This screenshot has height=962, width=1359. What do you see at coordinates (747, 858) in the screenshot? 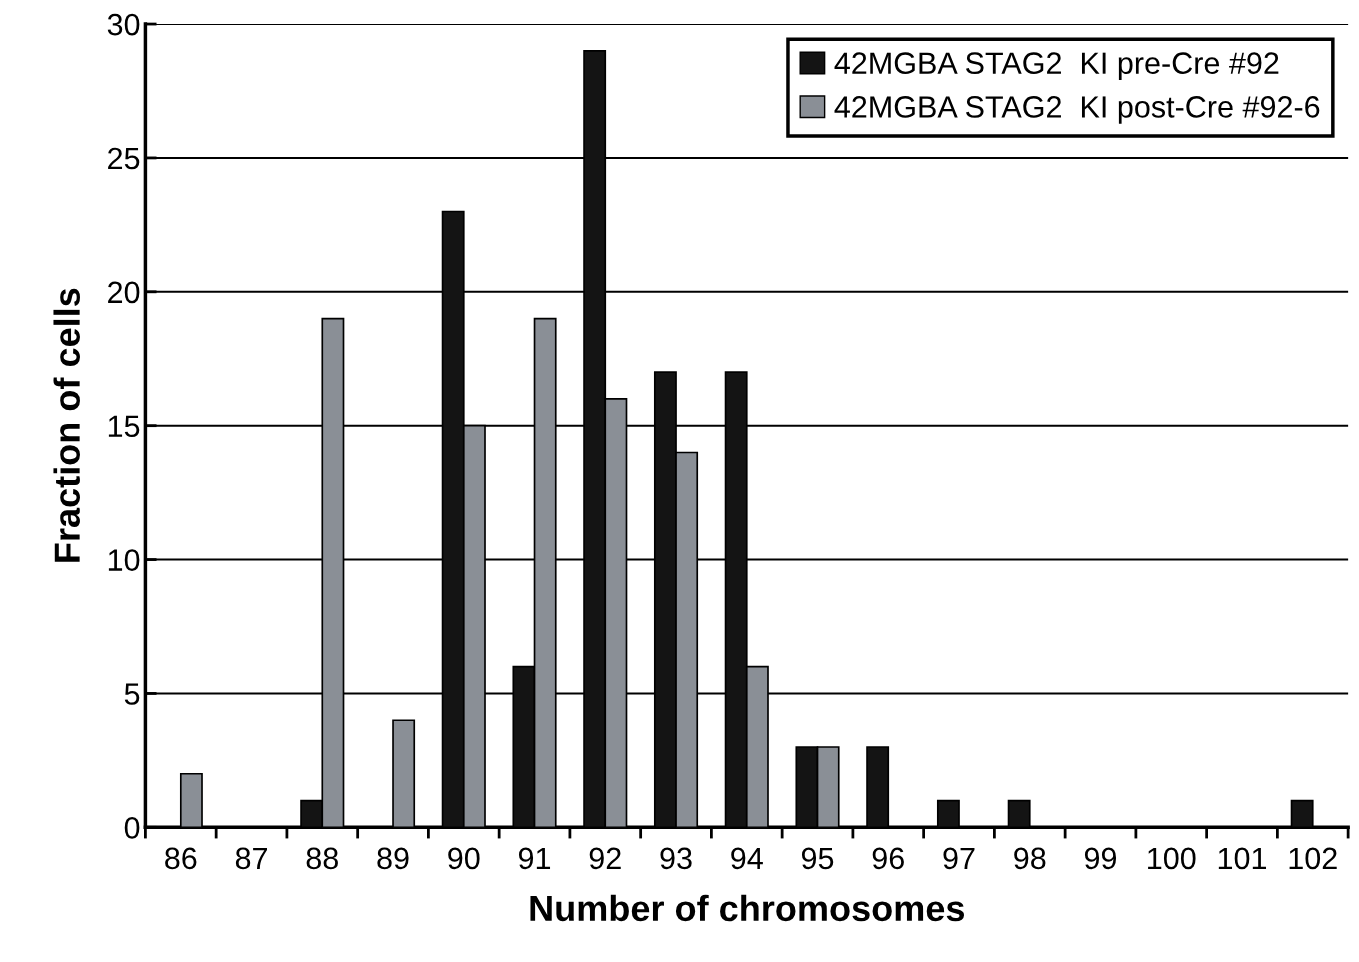
I see `x-tick-label: 94` at bounding box center [747, 858].